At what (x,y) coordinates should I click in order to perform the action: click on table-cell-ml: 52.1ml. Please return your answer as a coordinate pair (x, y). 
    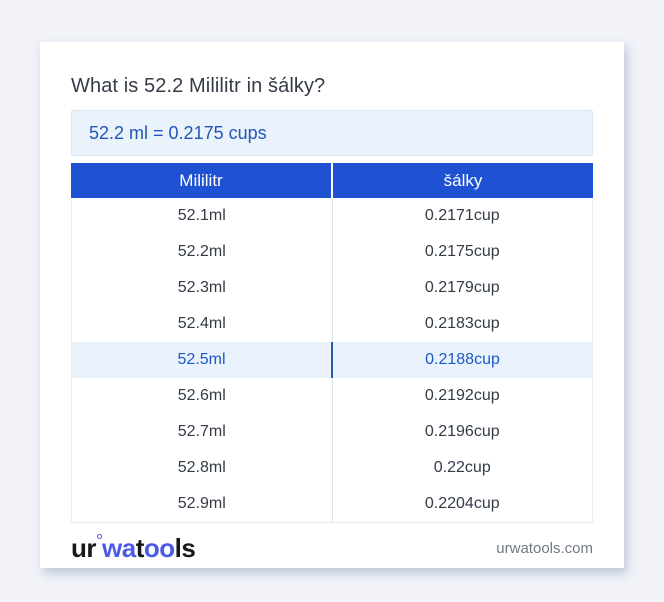
    Looking at the image, I should click on (202, 216).